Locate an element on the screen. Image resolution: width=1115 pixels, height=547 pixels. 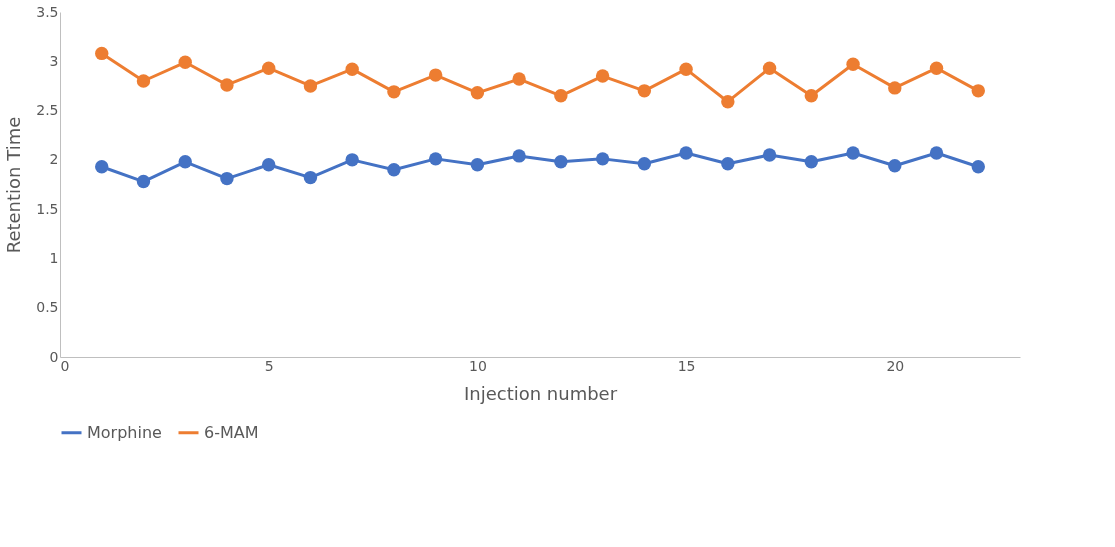
y-tick-label: 2 is located at coordinates (54, 159).